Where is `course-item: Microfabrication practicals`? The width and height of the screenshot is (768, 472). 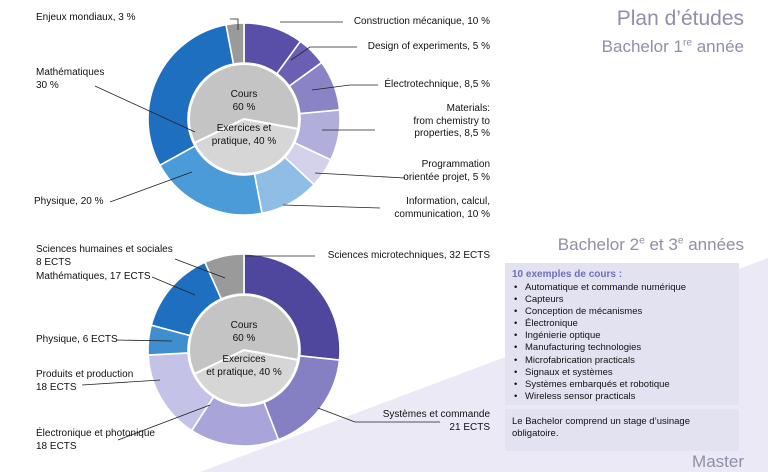 course-item: Microfabrication practicals is located at coordinates (622, 361).